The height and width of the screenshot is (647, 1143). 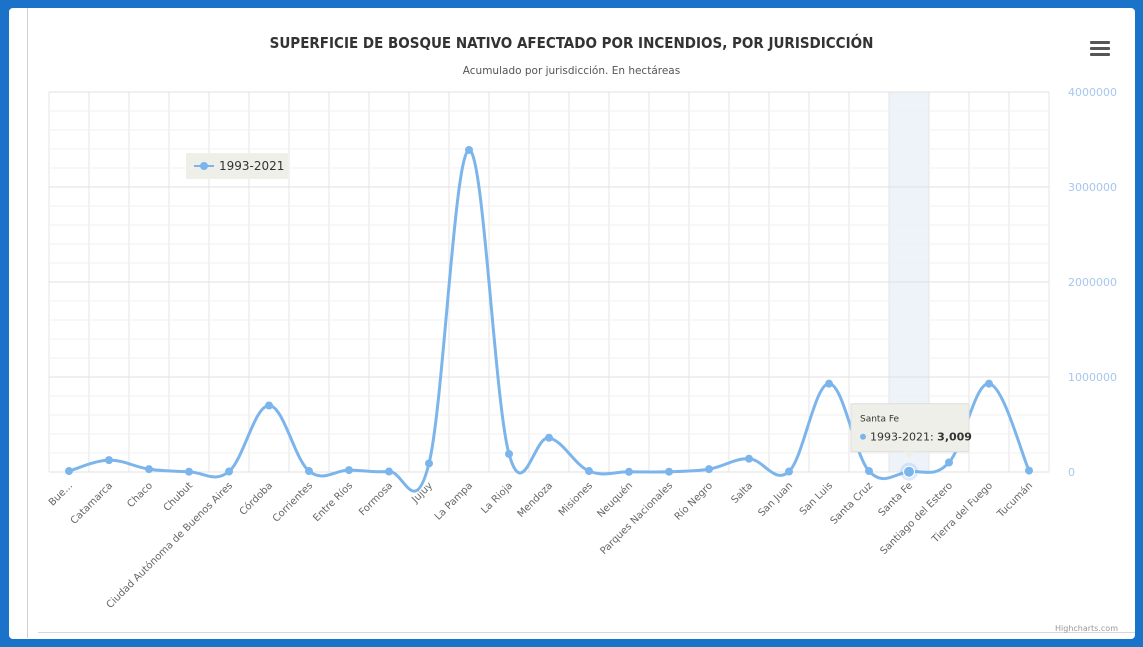 I want to click on chart-subtitle: Acumulado por jurisdicción. En hectáreas, so click(x=571, y=71).